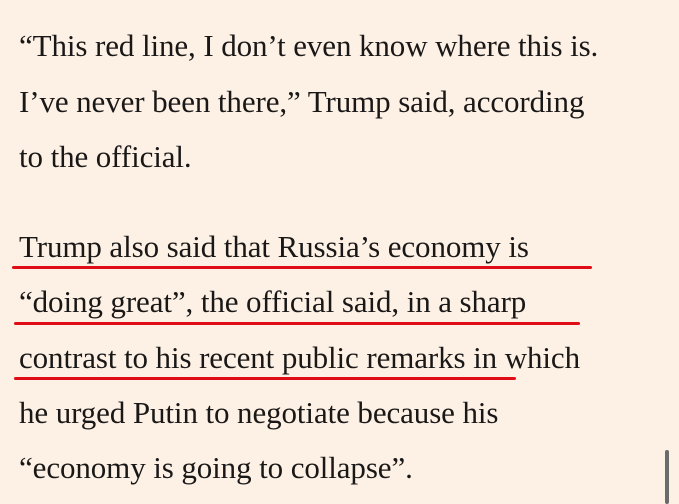 This screenshot has width=679, height=504. Describe the element at coordinates (216, 467) in the screenshot. I see `paragraph-2-line-5: “economy is going to collapse”.` at that location.